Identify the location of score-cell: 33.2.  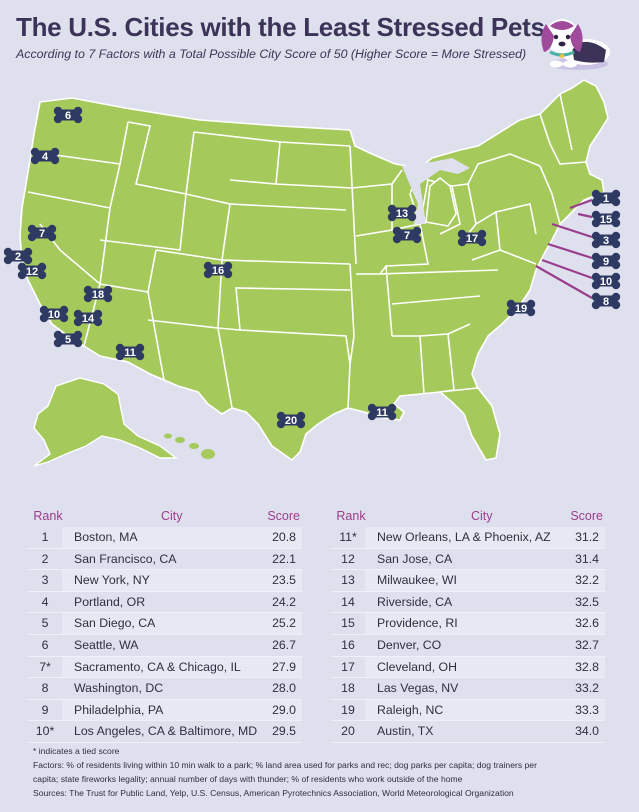
(587, 688).